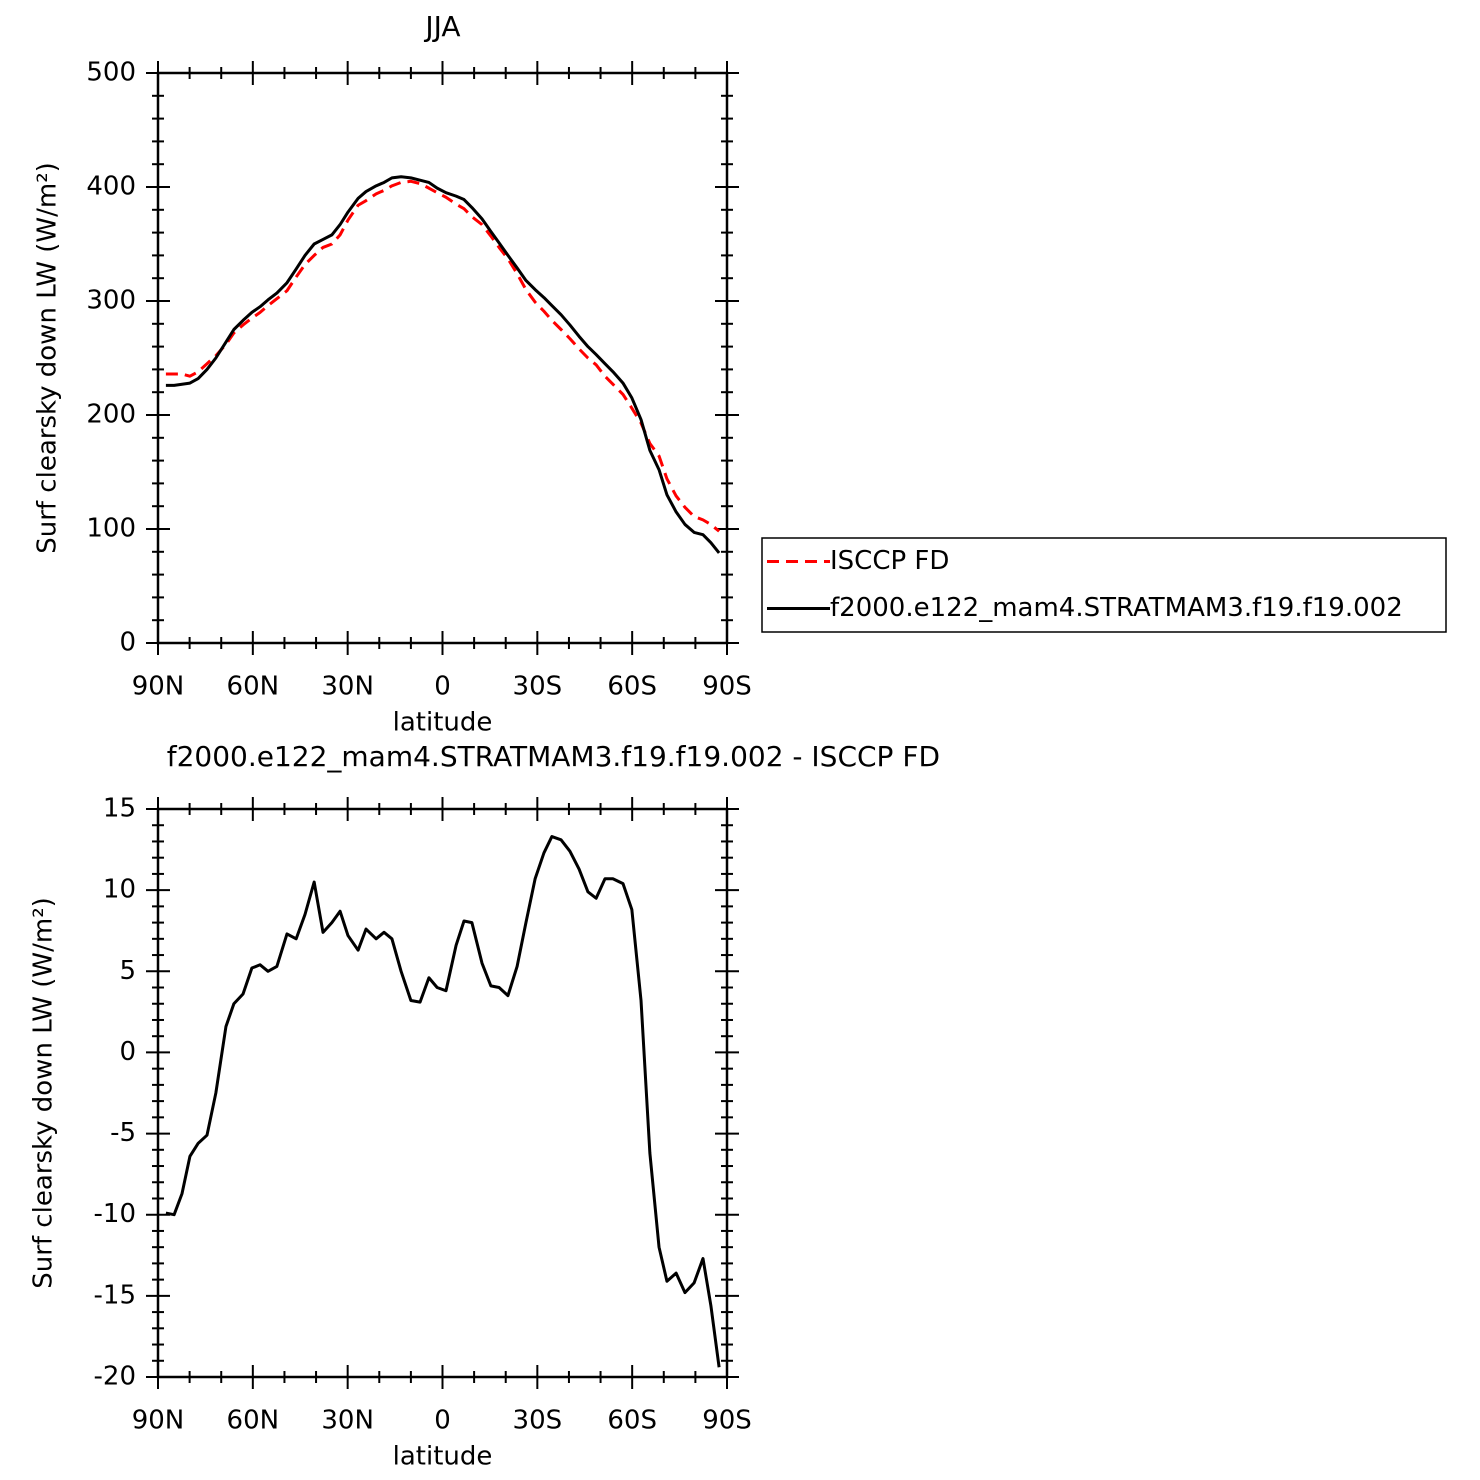 The height and width of the screenshot is (1480, 1480). What do you see at coordinates (111, 415) in the screenshot?
I see `y-tick-label: 200` at bounding box center [111, 415].